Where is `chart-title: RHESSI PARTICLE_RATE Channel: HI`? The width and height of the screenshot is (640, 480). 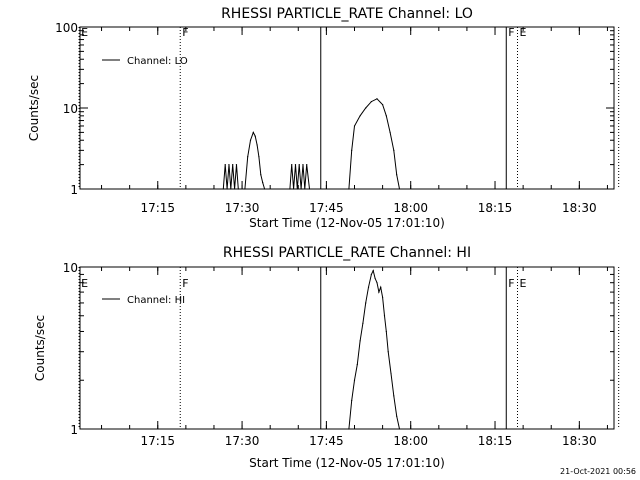 chart-title: RHESSI PARTICLE_RATE Channel: HI is located at coordinates (347, 253).